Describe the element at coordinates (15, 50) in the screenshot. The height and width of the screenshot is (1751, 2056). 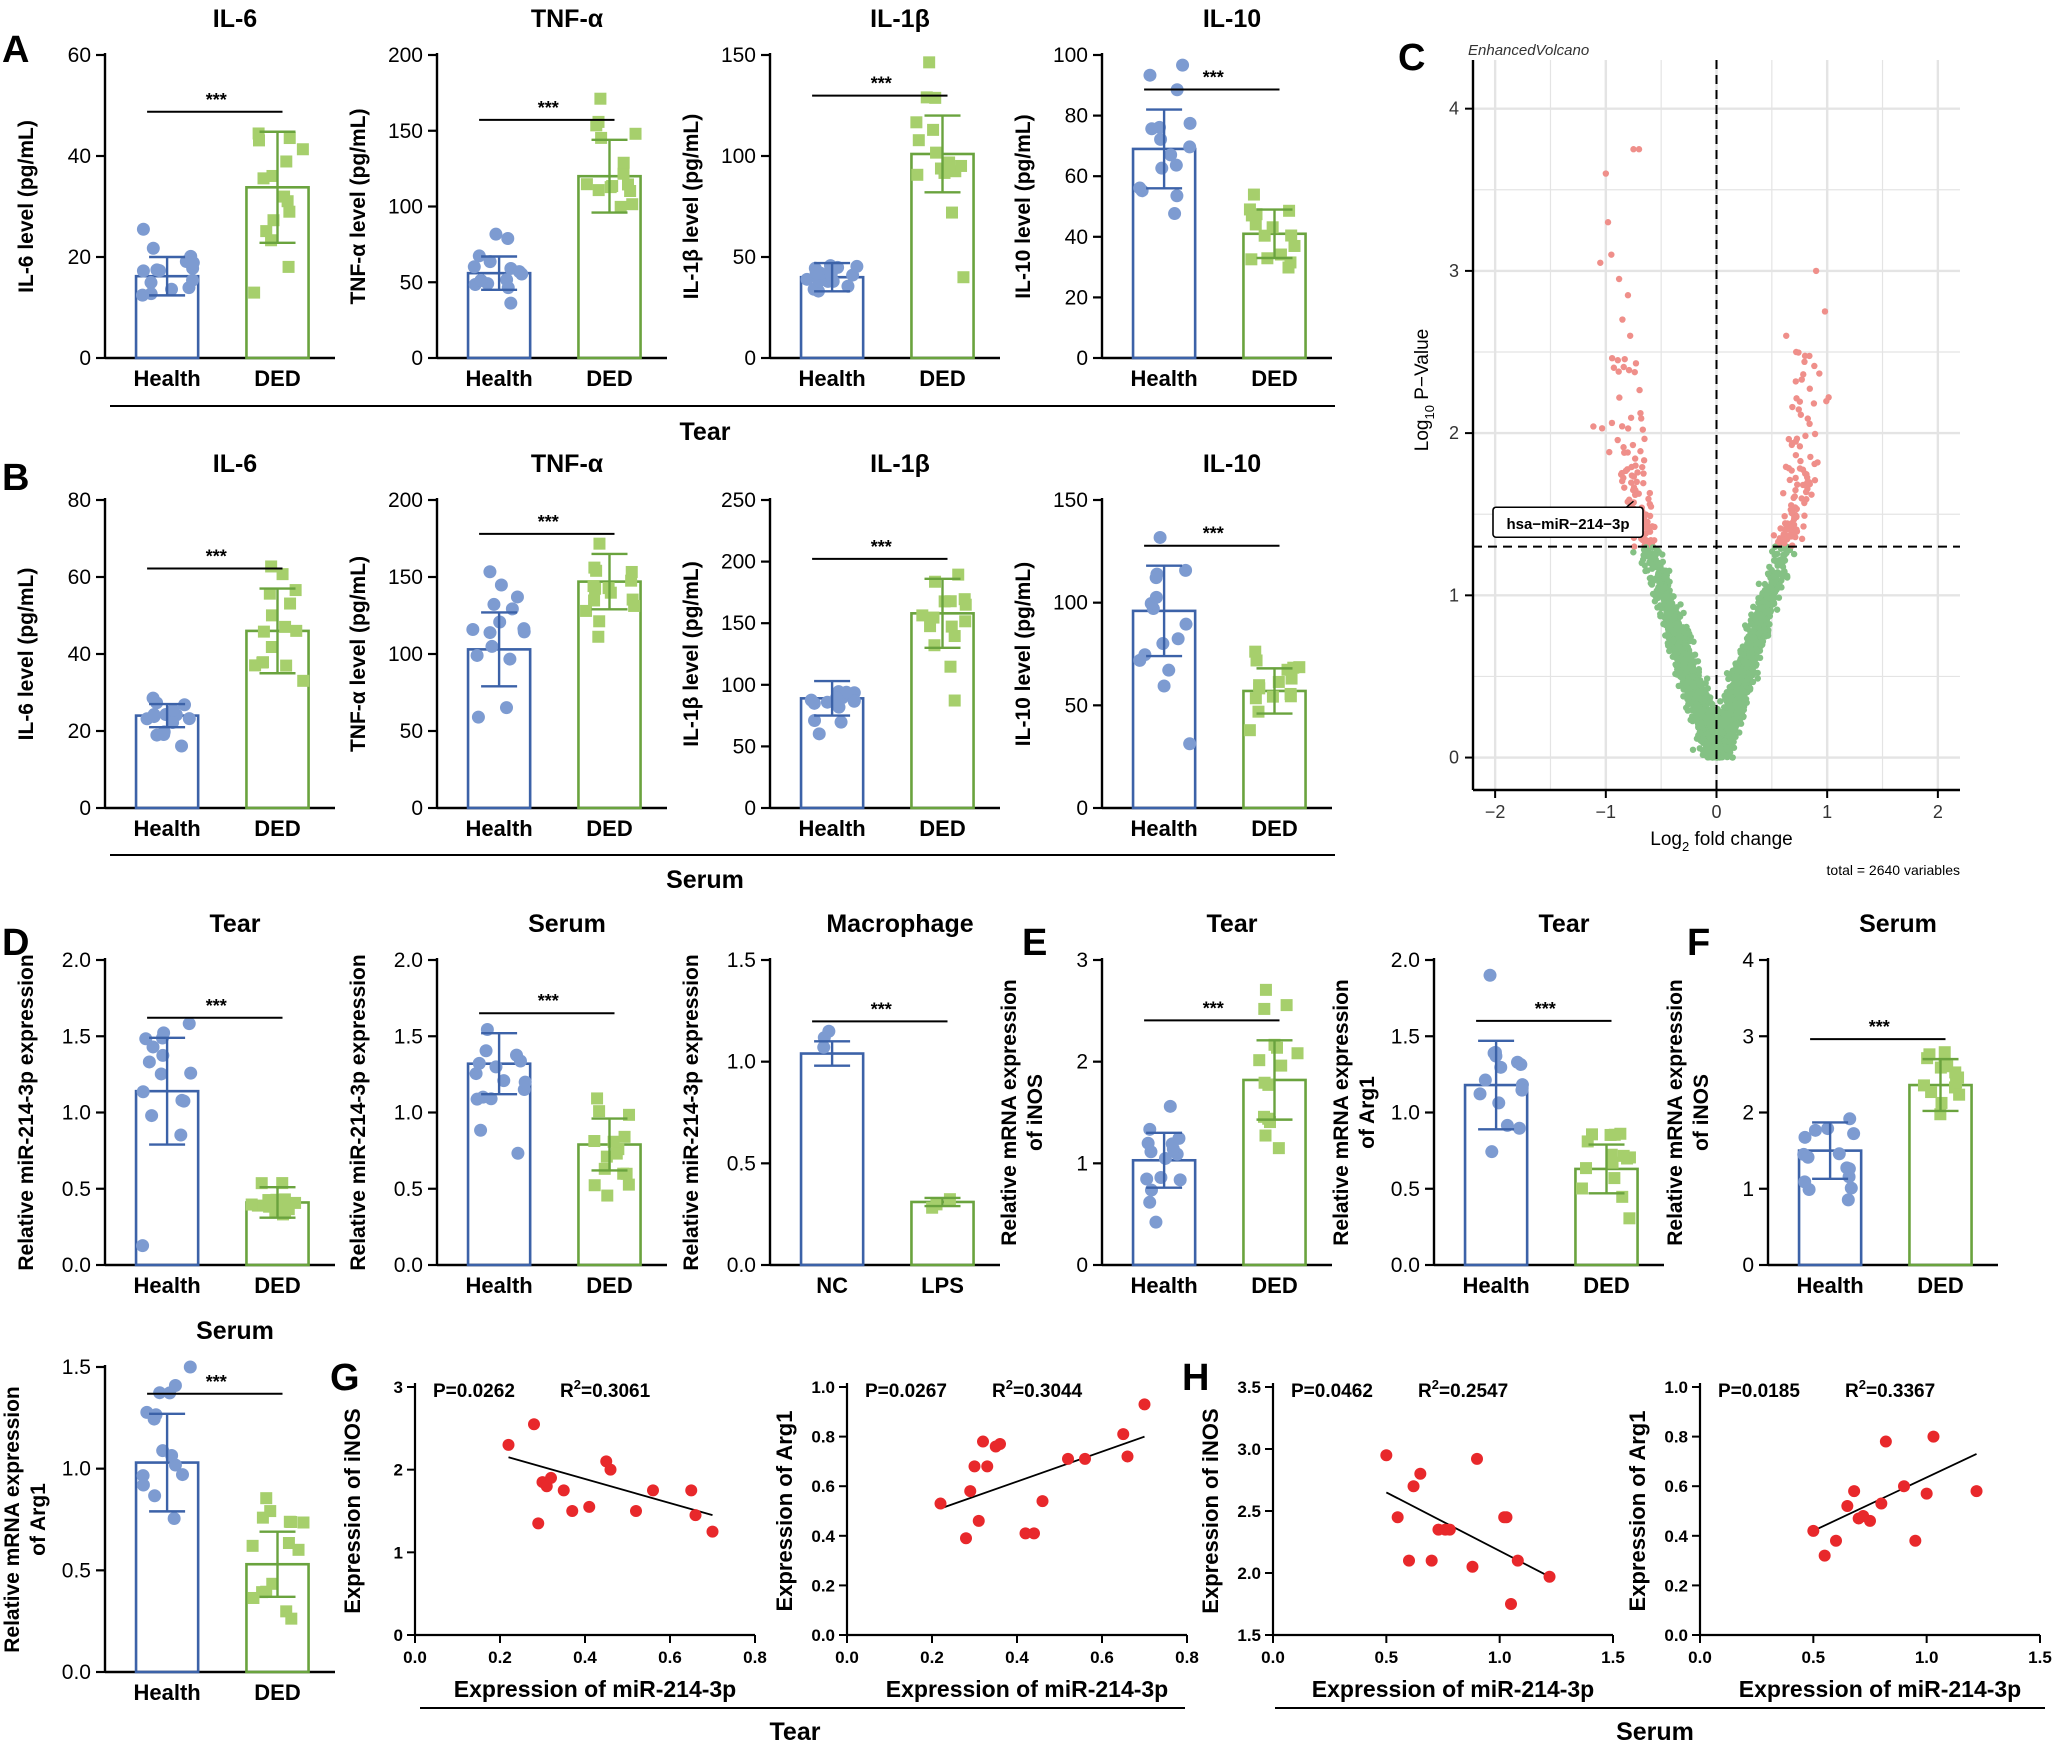
I see `panel-letter-a: A` at that location.